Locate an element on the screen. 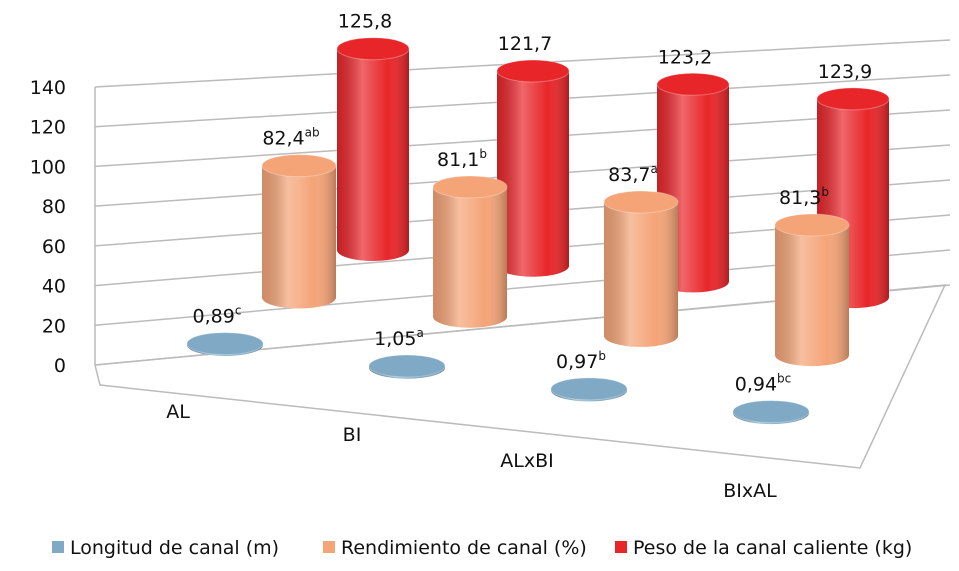  value-label-text: 0,89 is located at coordinates (214, 317).